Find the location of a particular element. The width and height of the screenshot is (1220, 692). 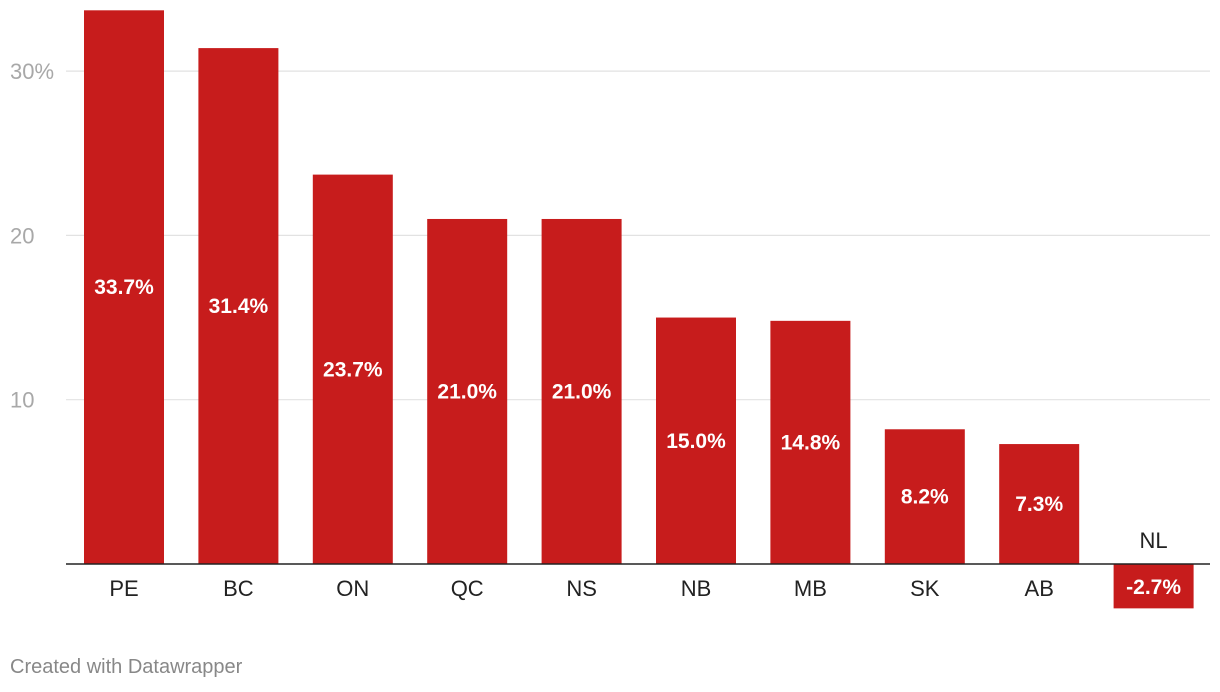

bar-bc is located at coordinates (238, 306).